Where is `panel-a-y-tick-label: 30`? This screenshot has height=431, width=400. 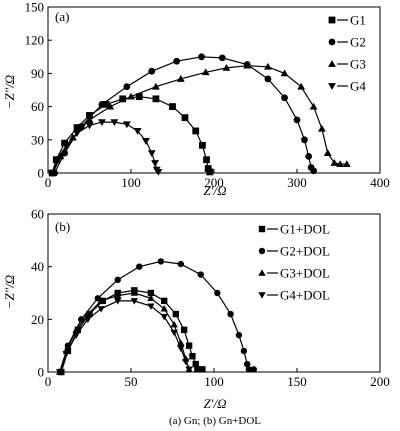
panel-a-y-tick-label: 30 is located at coordinates (37, 139).